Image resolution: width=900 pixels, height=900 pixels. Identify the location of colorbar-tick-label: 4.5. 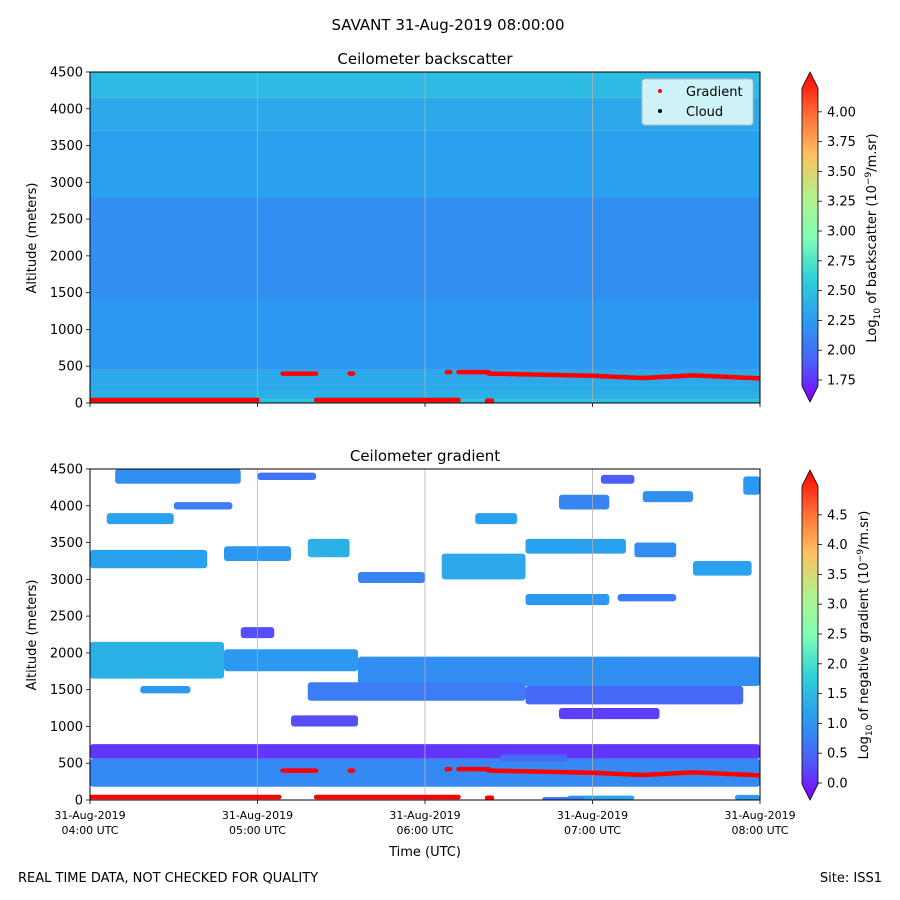
(837, 515).